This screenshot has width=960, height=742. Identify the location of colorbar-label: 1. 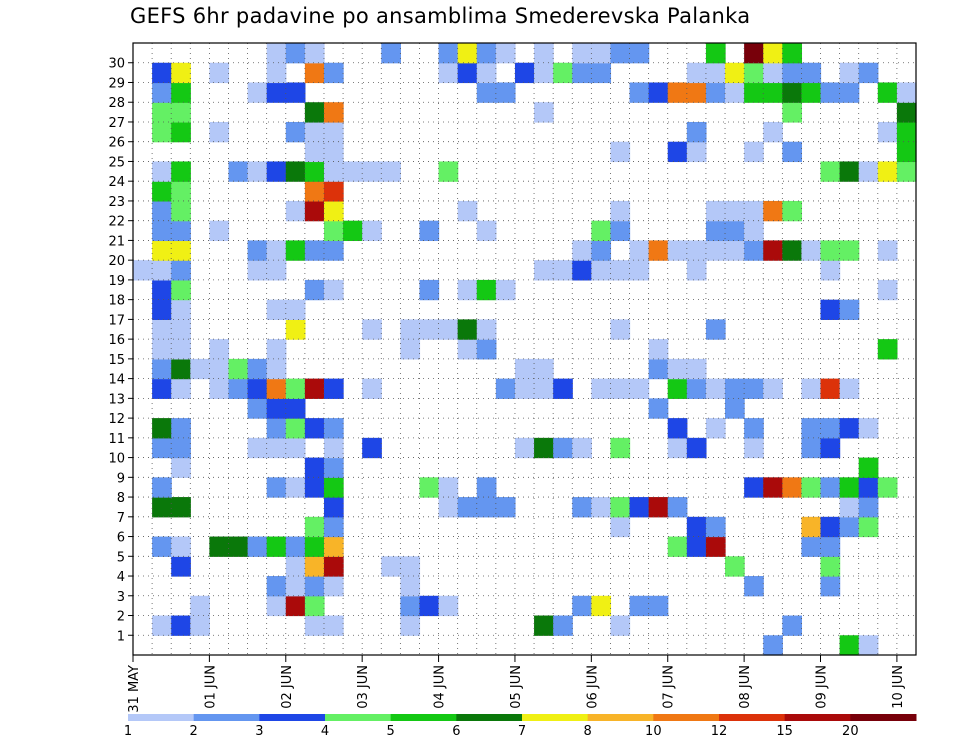
(128, 731).